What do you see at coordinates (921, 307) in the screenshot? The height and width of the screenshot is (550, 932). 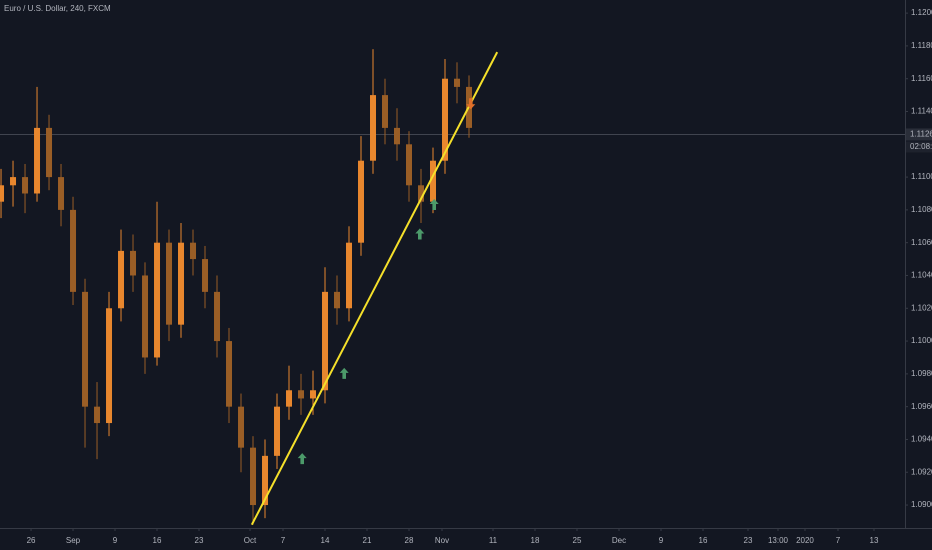 I see `y-tick-label: 1.10200` at bounding box center [921, 307].